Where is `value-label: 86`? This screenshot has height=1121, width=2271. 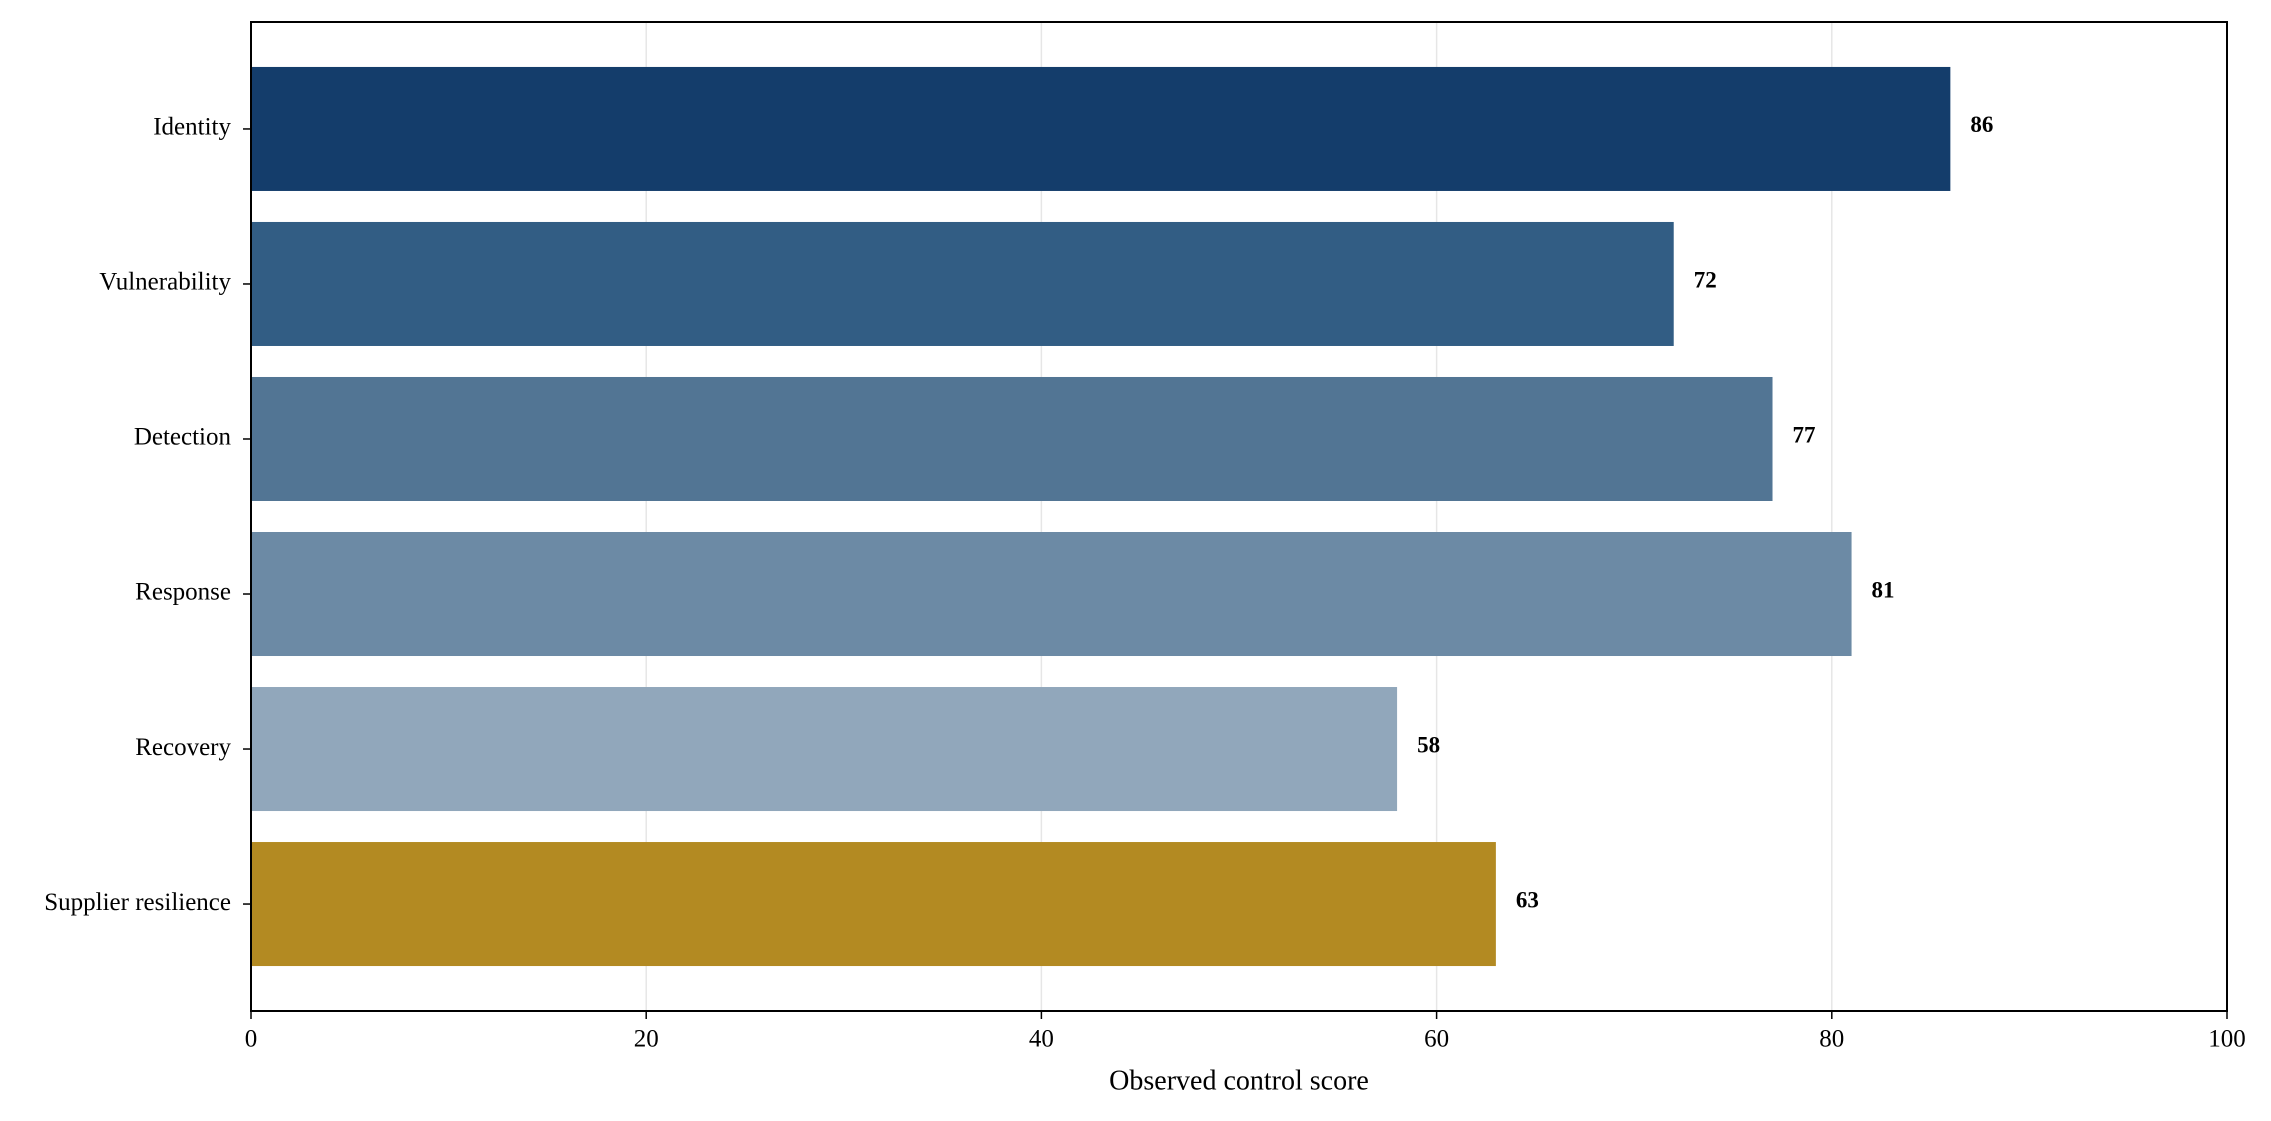 value-label: 86 is located at coordinates (1981, 124).